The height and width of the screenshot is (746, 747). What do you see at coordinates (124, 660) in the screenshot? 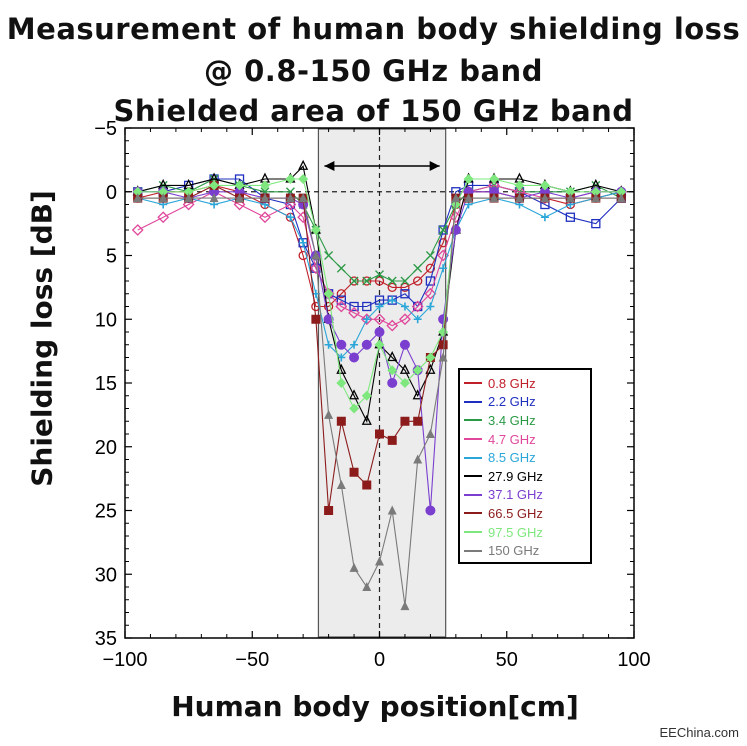
I see `x-tick-label: −100` at bounding box center [124, 660].